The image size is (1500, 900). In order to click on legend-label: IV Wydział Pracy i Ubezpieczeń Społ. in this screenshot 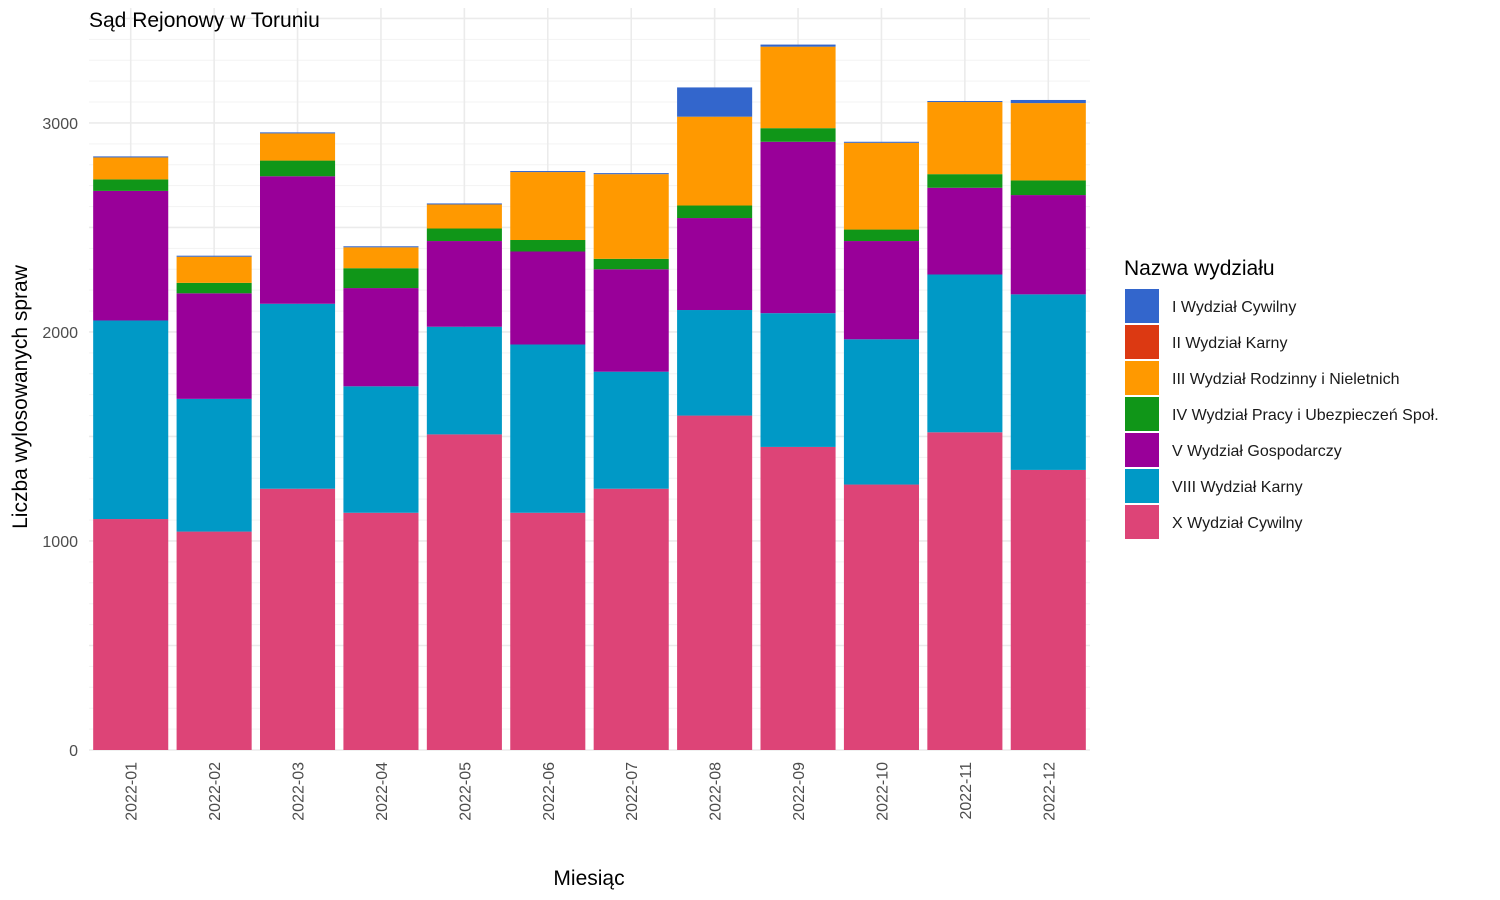, I will do `click(1305, 415)`.